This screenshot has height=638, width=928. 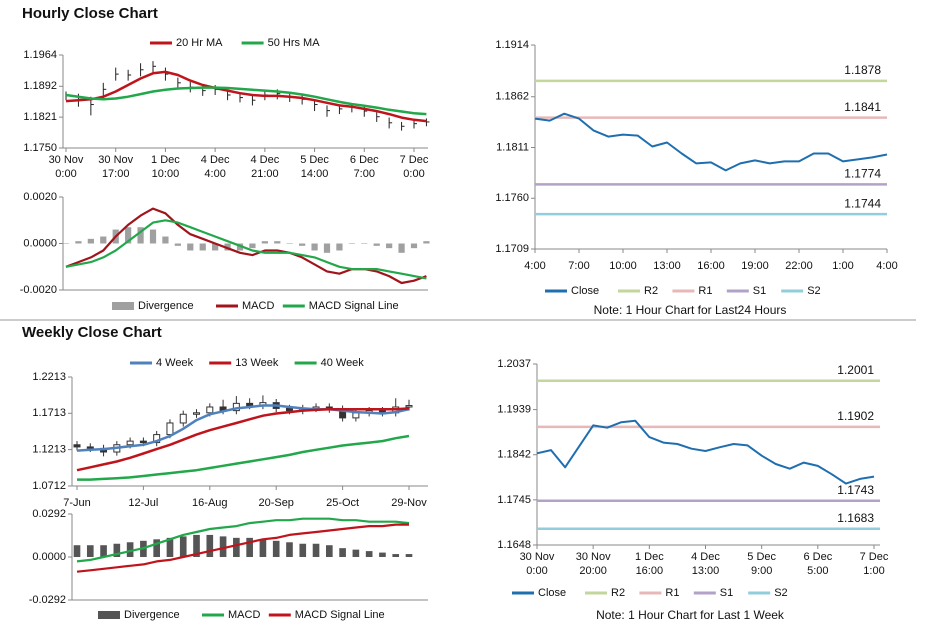 What do you see at coordinates (166, 306) in the screenshot?
I see `legend-label: Divergence` at bounding box center [166, 306].